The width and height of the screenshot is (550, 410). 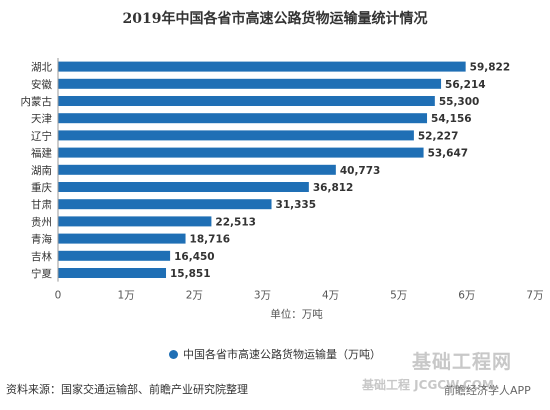 What do you see at coordinates (534, 296) in the screenshot?
I see `x-tick-label: 7万` at bounding box center [534, 296].